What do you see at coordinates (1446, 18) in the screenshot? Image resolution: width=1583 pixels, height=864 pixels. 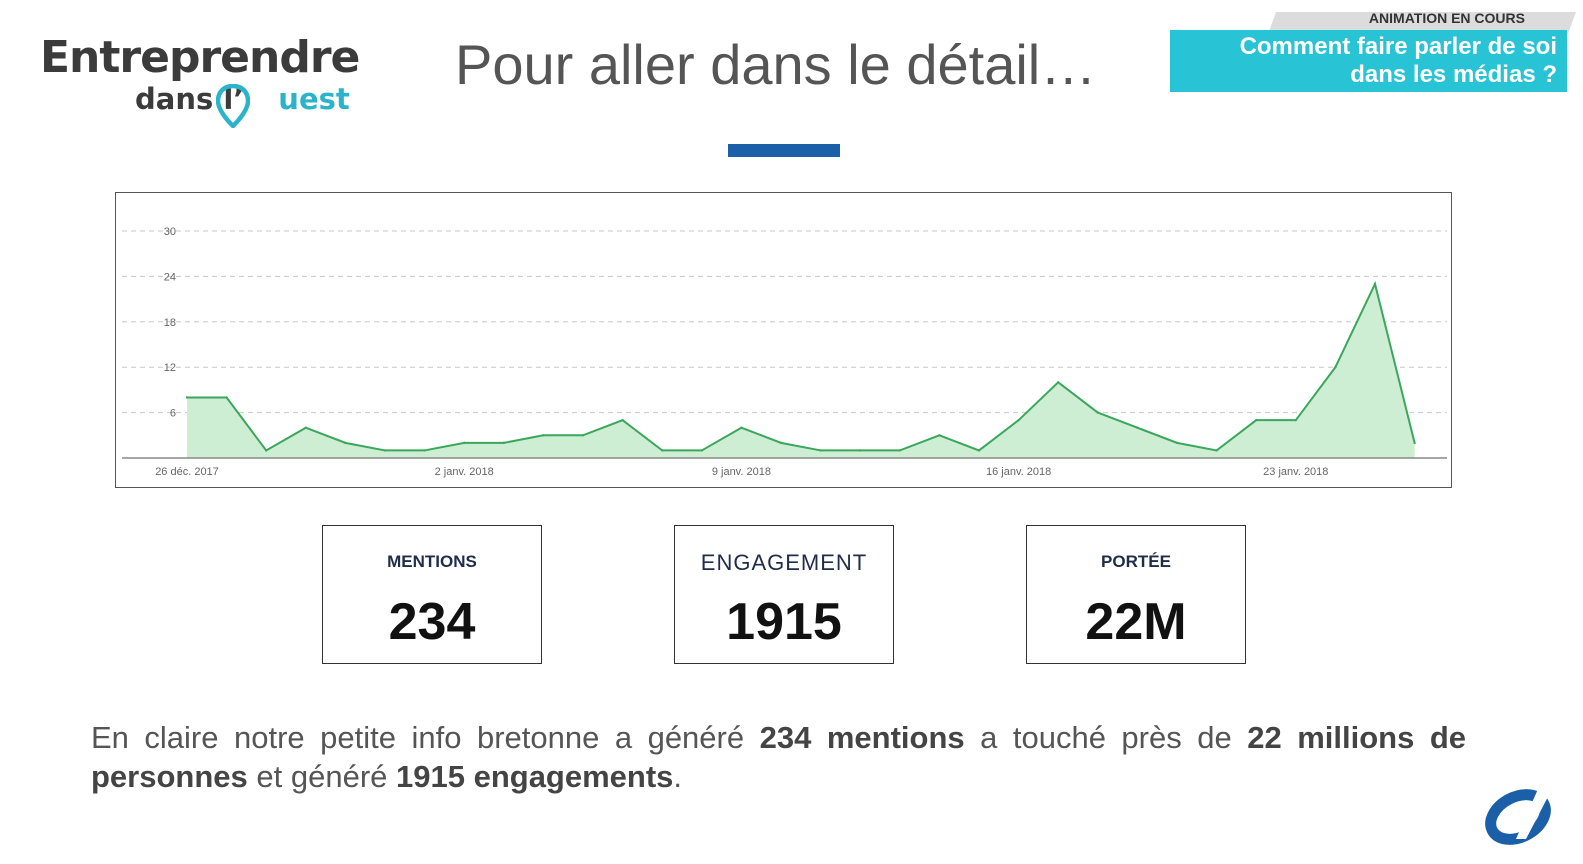 I see `banner-label: ANIMATION EN COURS` at bounding box center [1446, 18].